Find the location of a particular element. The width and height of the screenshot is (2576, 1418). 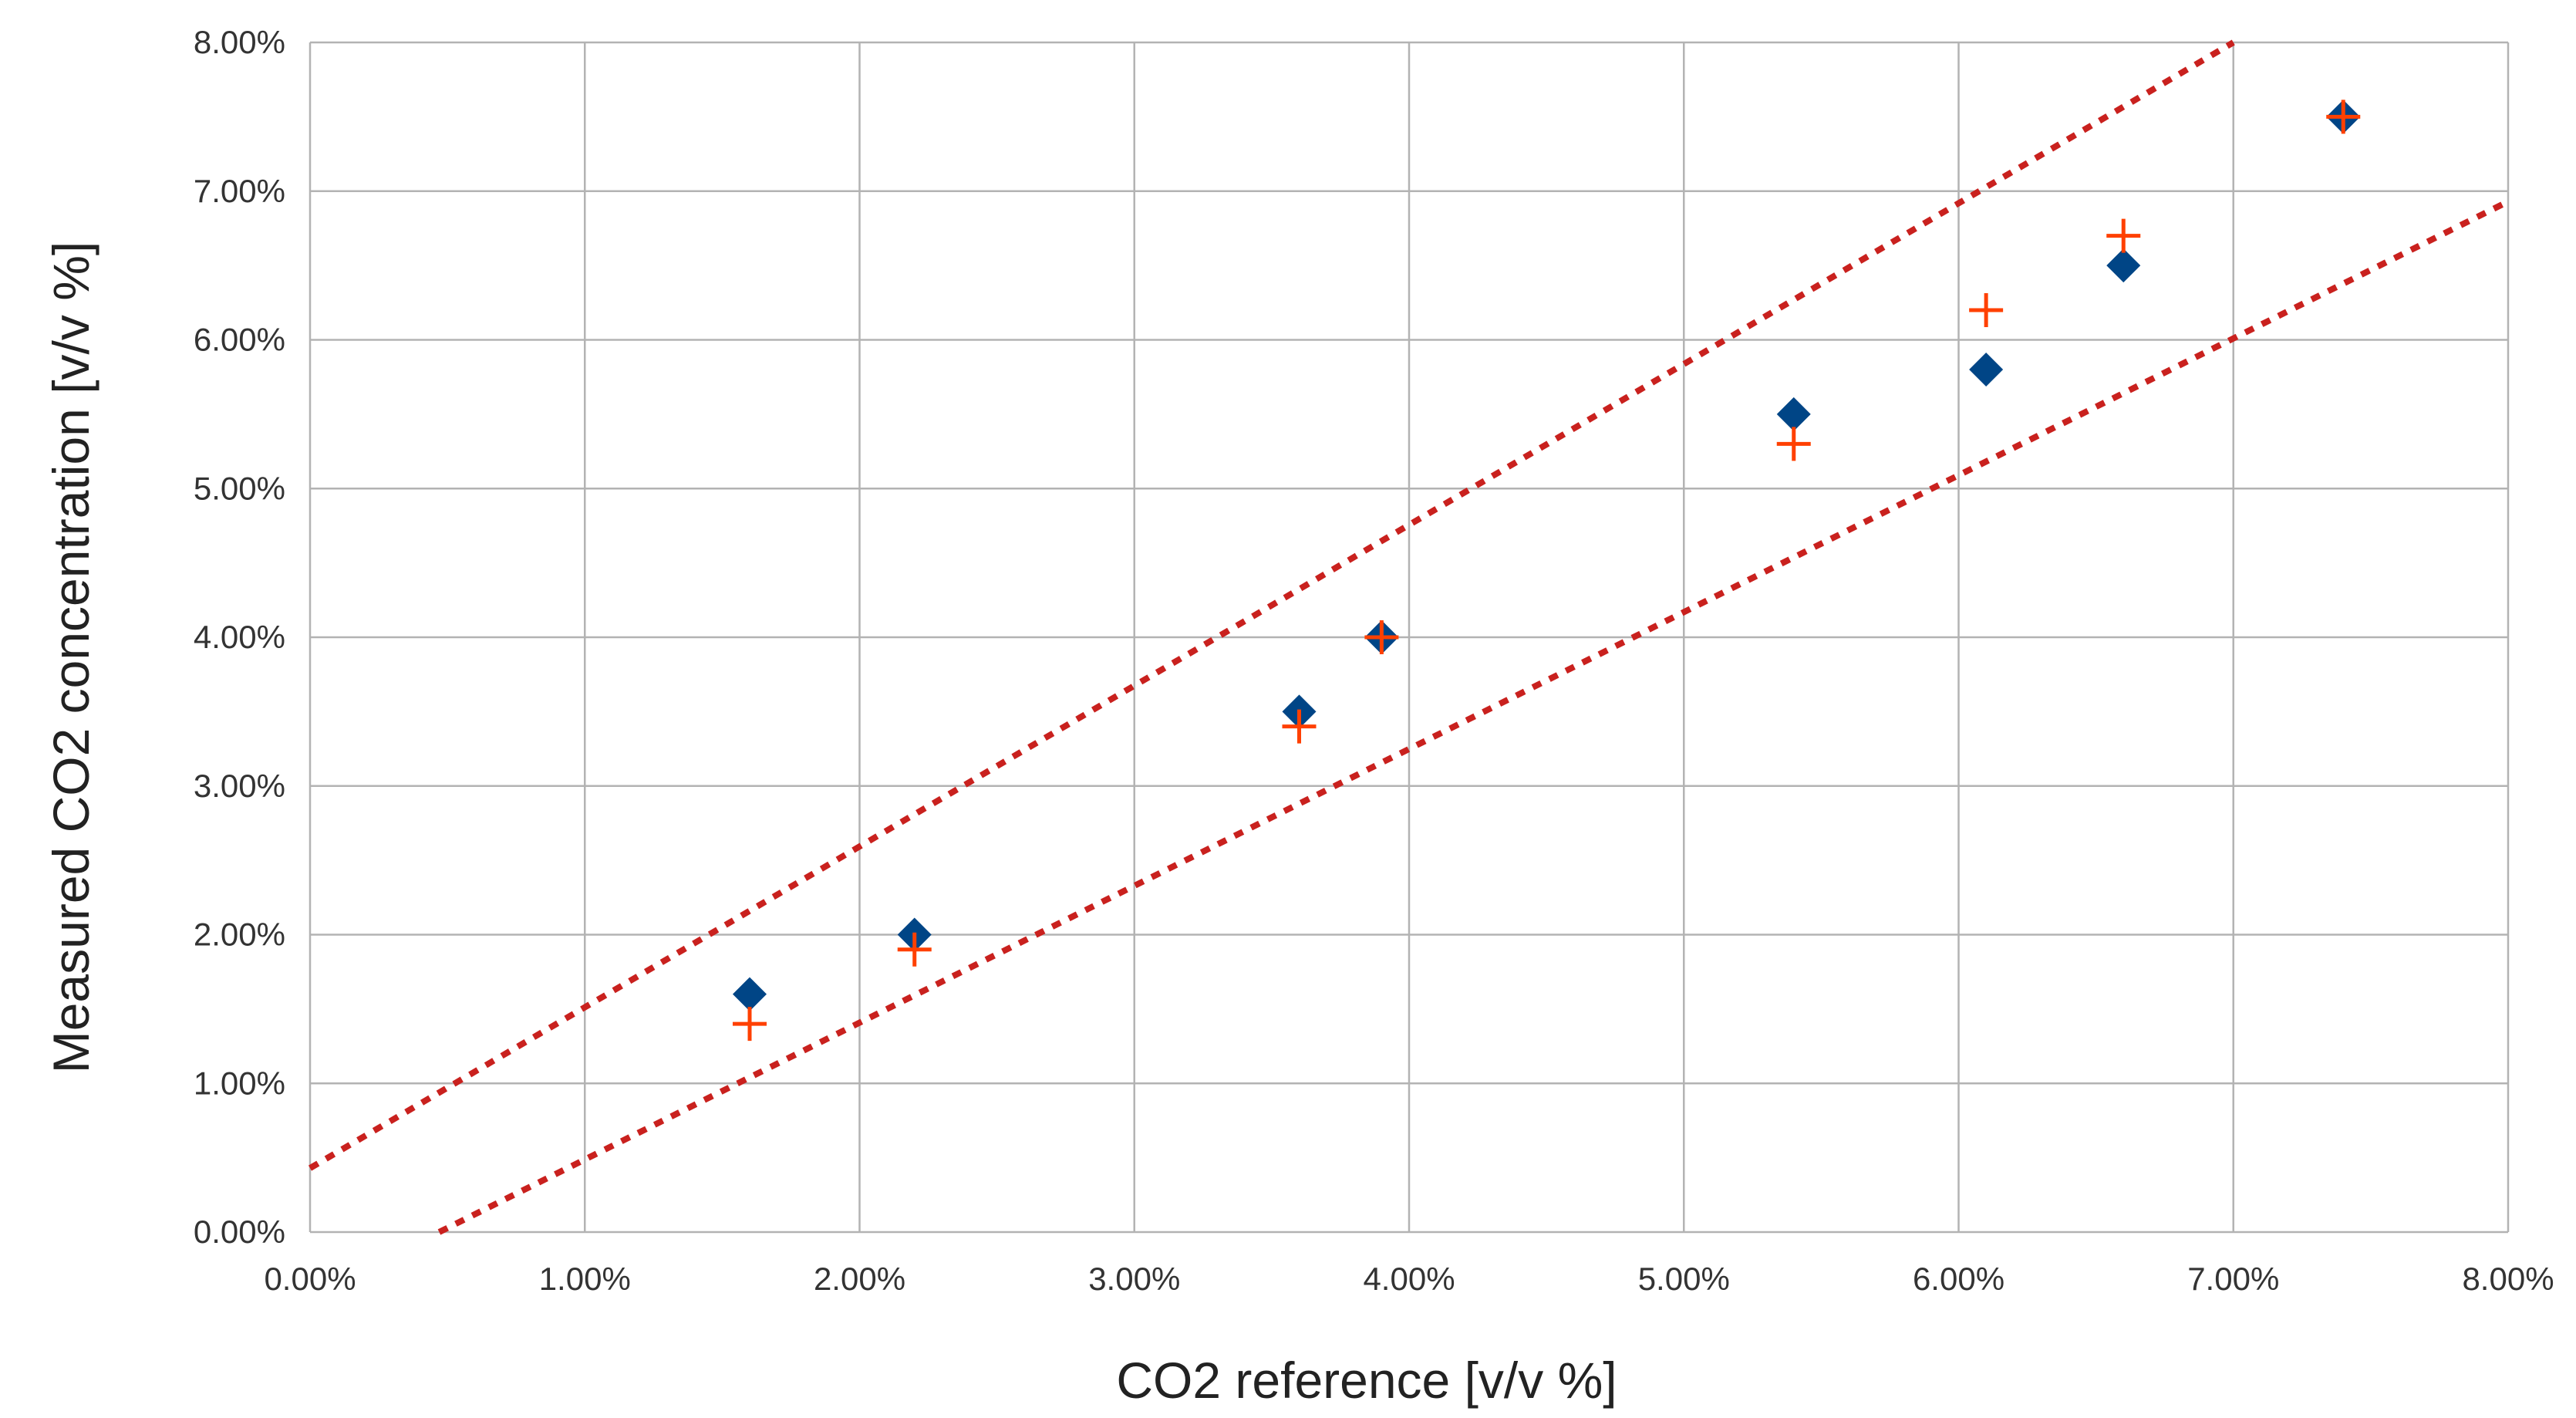

y-tick-label: 4.00% is located at coordinates (239, 637).